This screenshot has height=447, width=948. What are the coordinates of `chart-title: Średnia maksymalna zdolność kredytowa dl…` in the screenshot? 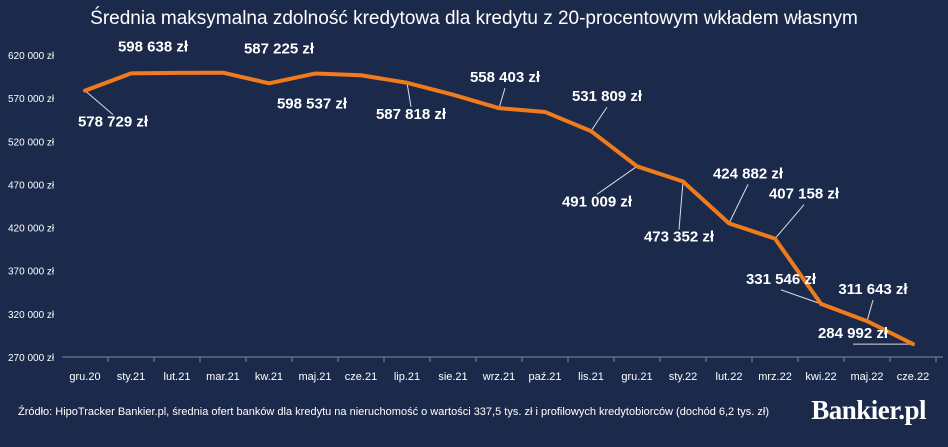 It's located at (474, 18).